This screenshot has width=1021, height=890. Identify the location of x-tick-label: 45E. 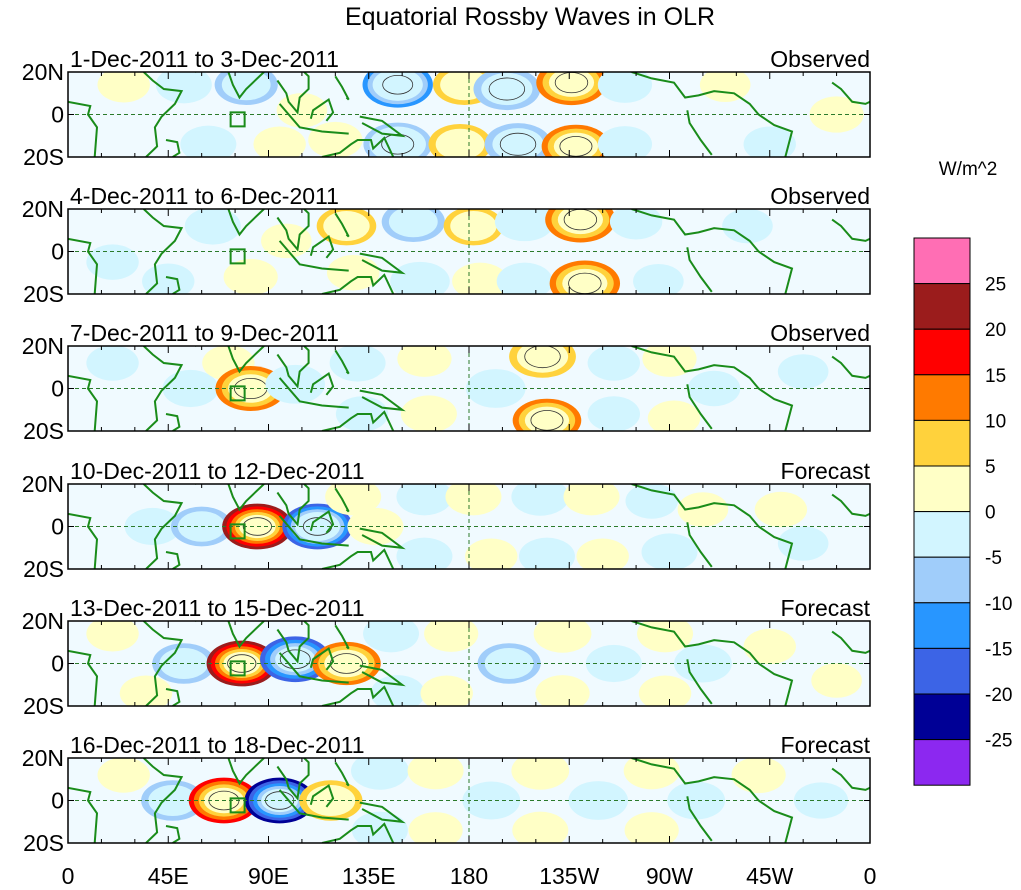
(168, 876).